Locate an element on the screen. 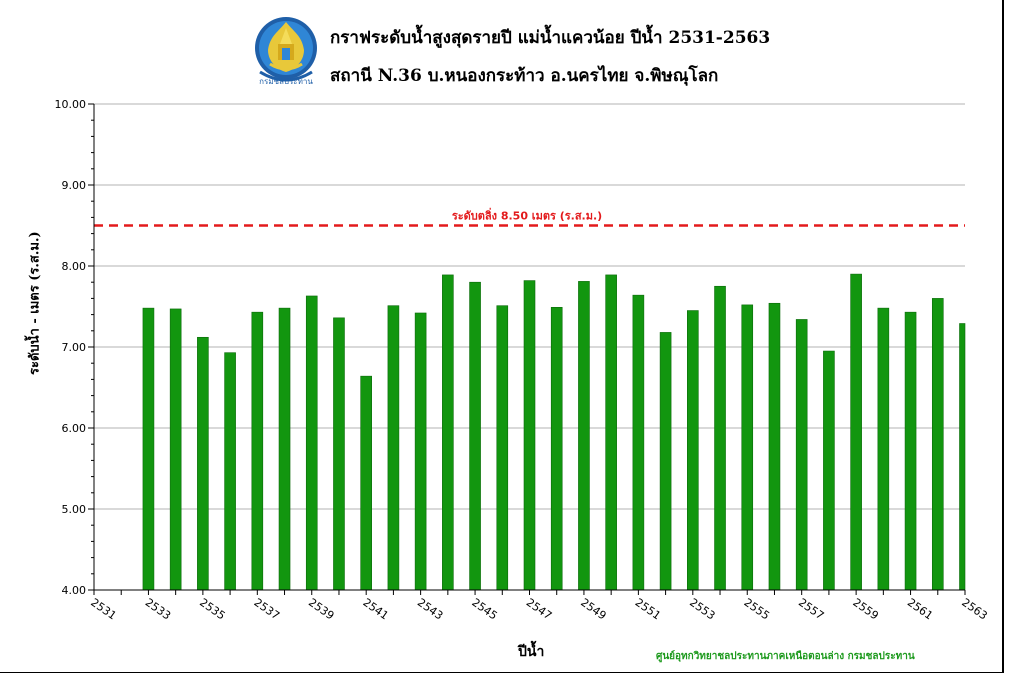  x-tick-label: 2559 is located at coordinates (865, 609).